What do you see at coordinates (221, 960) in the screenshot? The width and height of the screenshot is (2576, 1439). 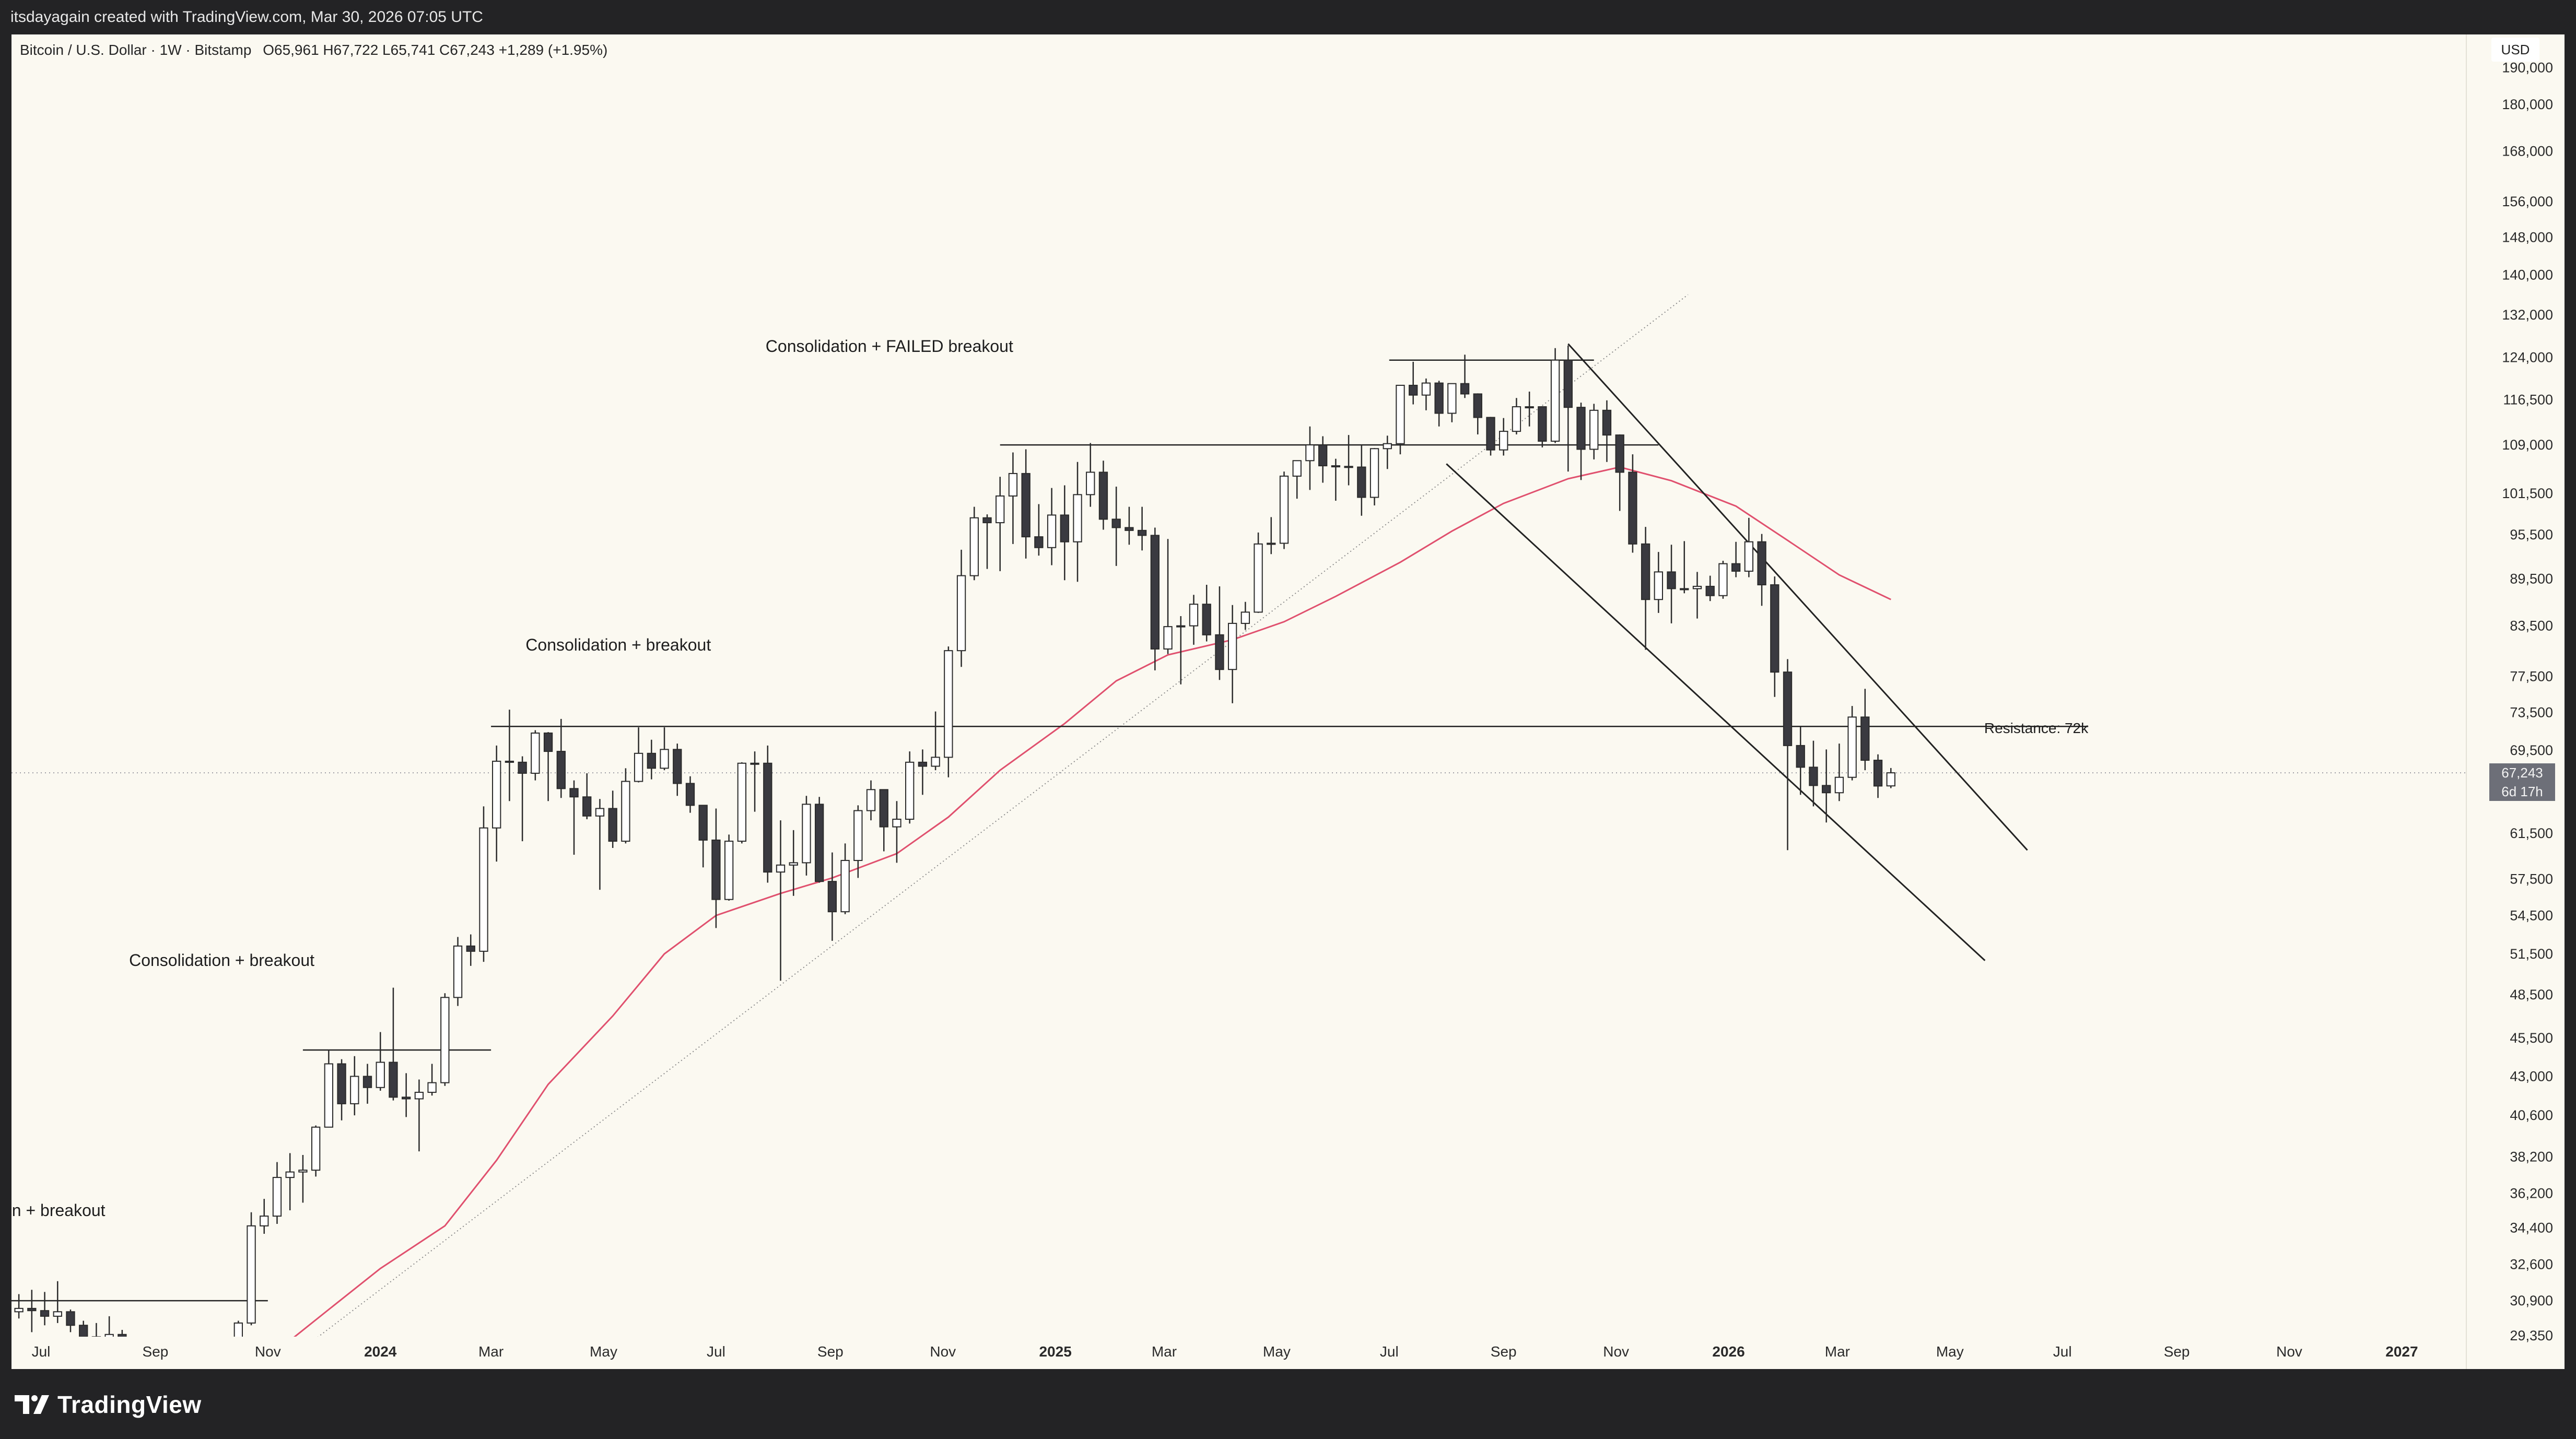 I see `annotation-label: Consolidation + breakout` at bounding box center [221, 960].